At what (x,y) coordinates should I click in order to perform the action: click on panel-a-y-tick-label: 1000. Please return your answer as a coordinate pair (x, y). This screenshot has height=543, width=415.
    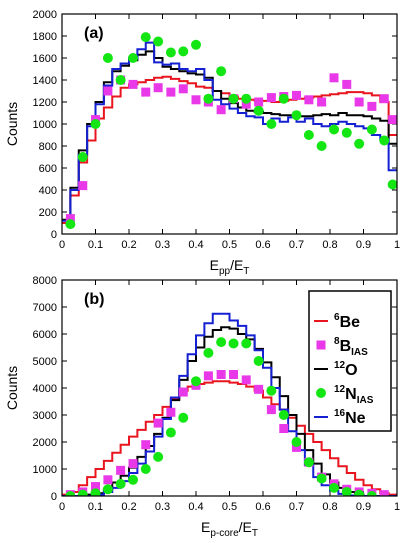
    Looking at the image, I should click on (45, 125).